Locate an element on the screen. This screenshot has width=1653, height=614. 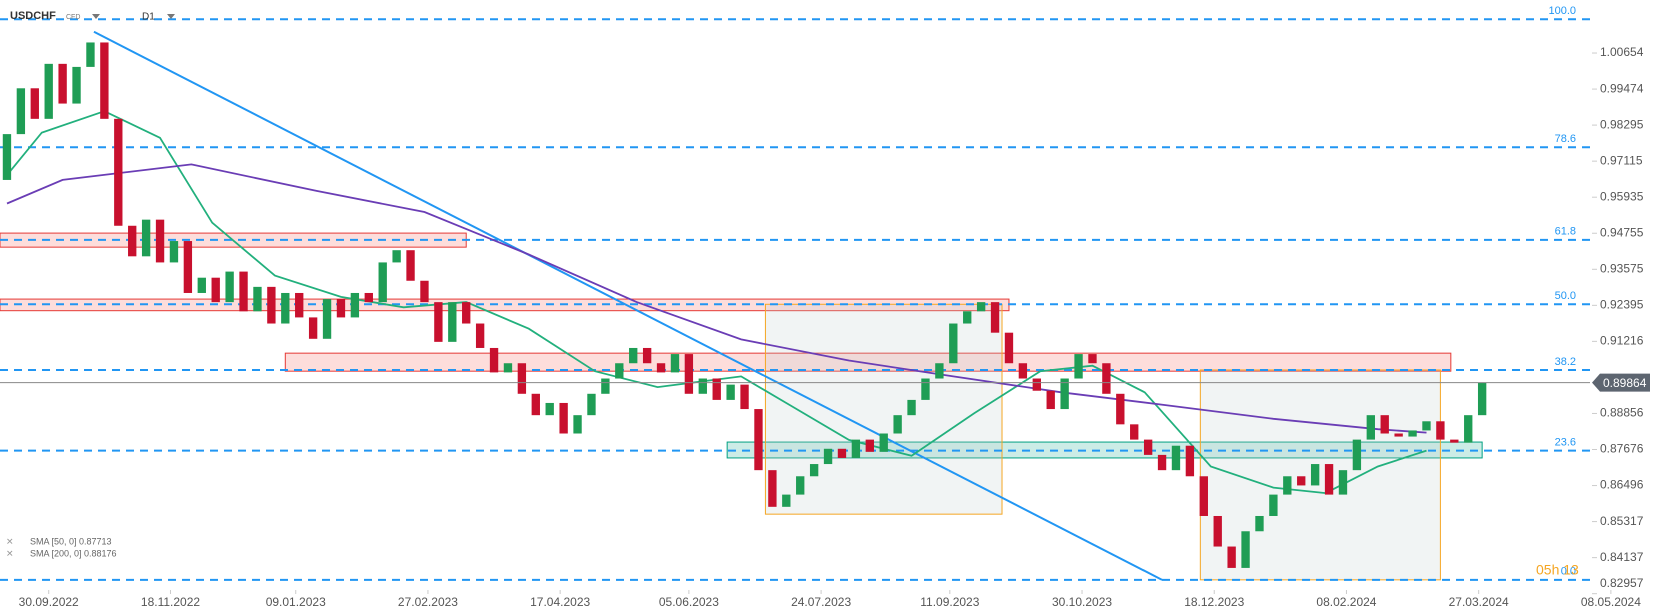
x-tick-label: 05.06.2023 is located at coordinates (689, 602).